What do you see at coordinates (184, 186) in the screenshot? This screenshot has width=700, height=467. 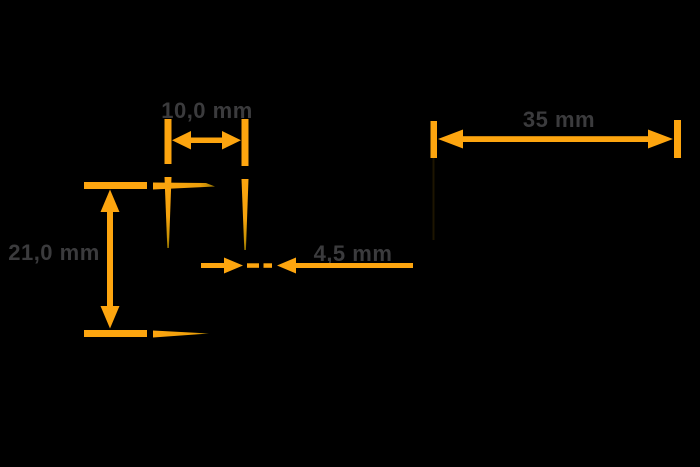 I see `extension-tick-top-right` at bounding box center [184, 186].